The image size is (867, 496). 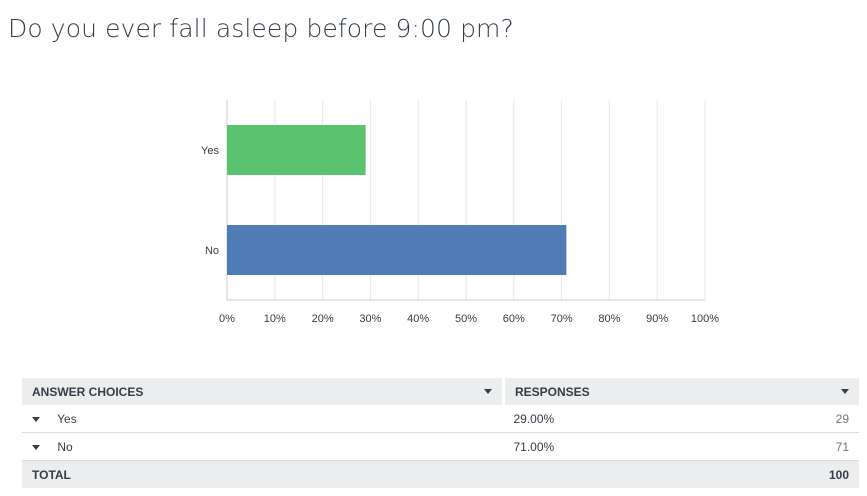 I want to click on answer-choice-cell: Yes, so click(x=263, y=419).